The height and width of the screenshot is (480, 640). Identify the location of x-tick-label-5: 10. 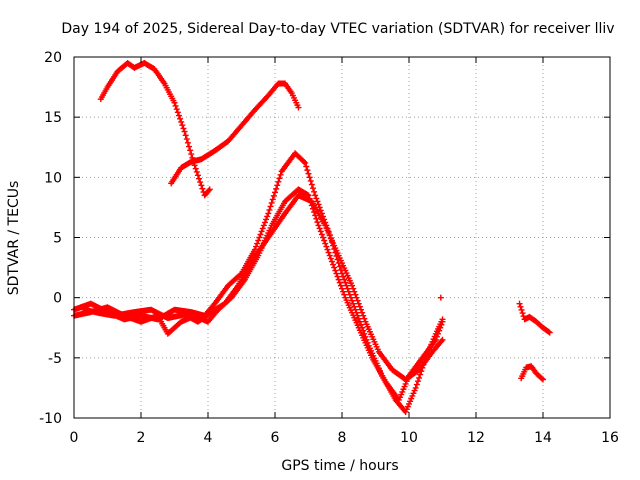
(409, 438).